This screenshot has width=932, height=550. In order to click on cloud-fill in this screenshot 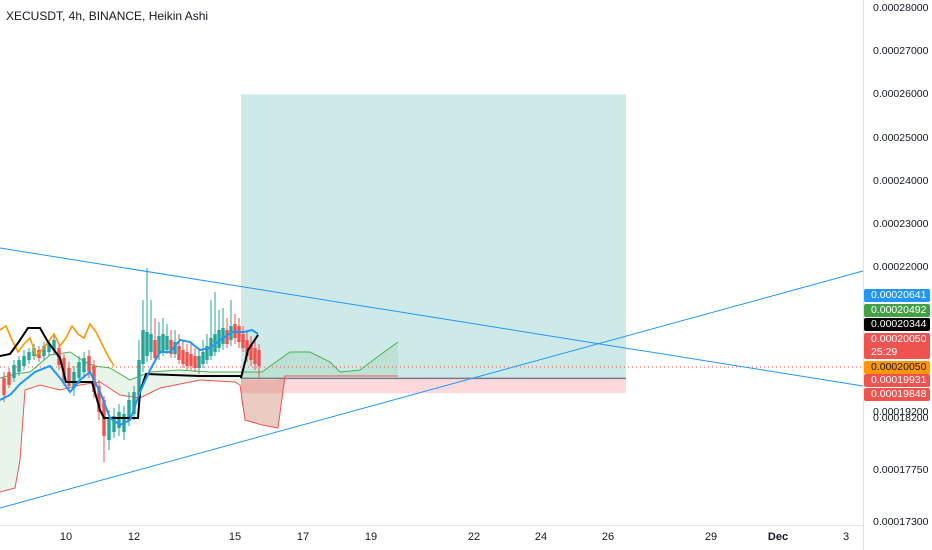, I will do `click(199, 417)`.